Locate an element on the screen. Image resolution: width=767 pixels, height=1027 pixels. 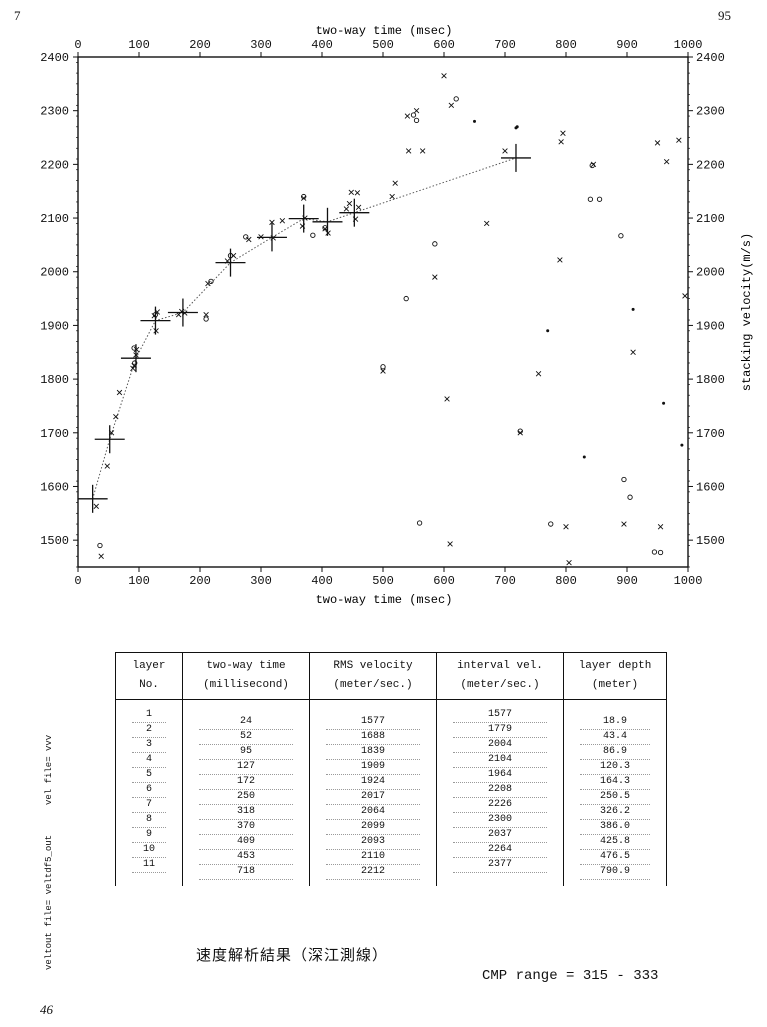
table-cell: 18.9 is located at coordinates (615, 722).